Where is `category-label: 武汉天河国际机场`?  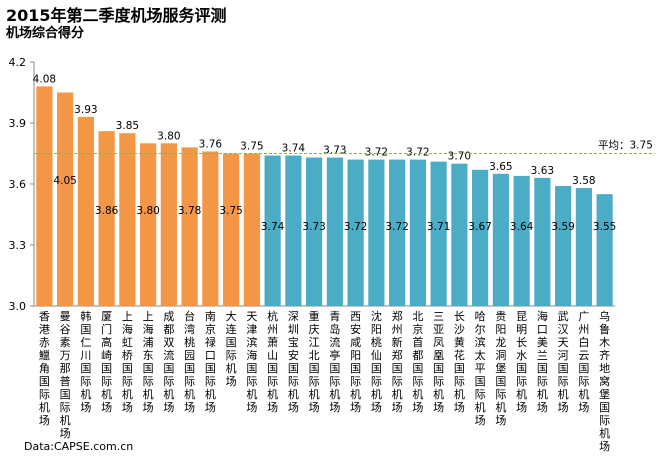 category-label: 武汉天河国际机场 is located at coordinates (563, 362).